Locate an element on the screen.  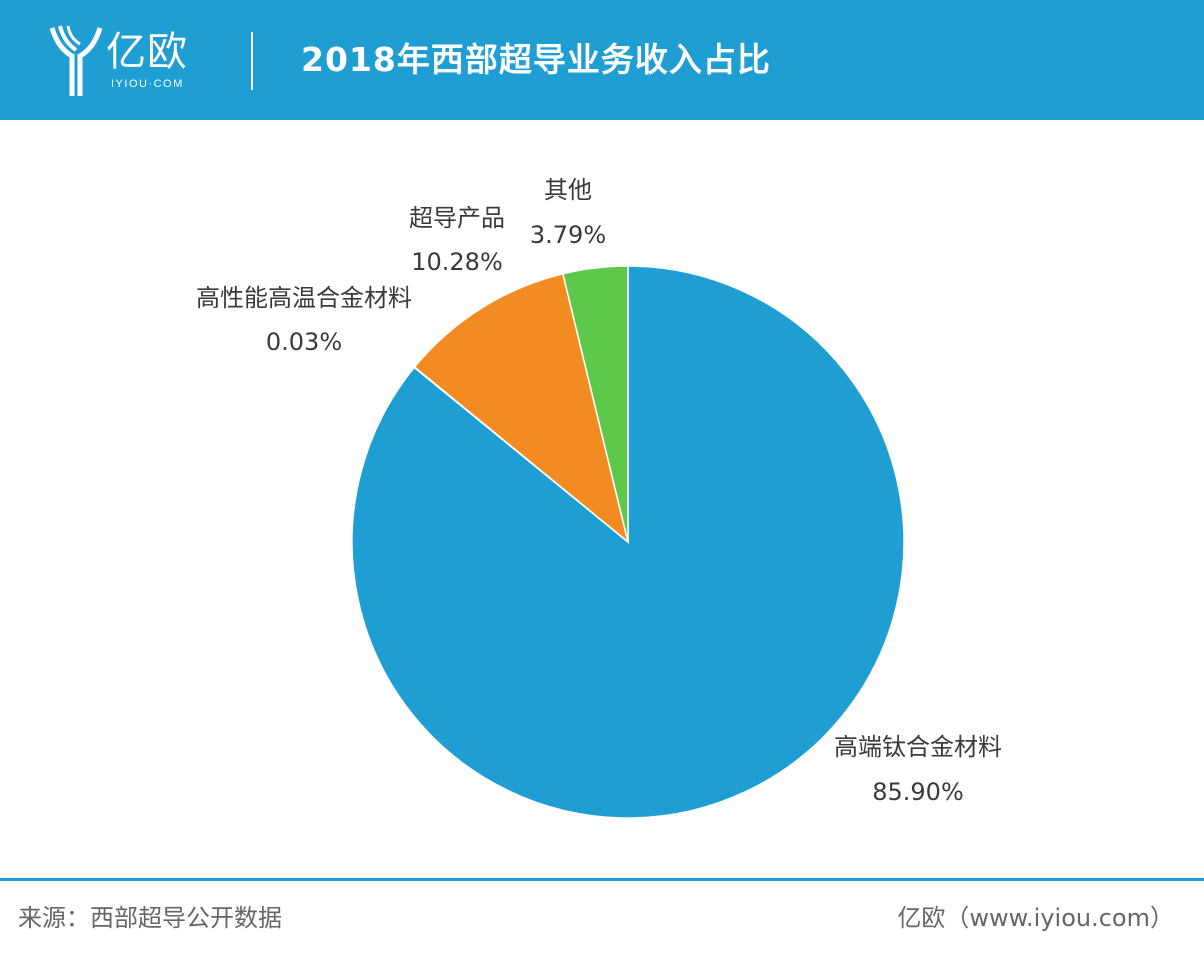
label-slice-2-name: 超导产品 is located at coordinates (457, 218).